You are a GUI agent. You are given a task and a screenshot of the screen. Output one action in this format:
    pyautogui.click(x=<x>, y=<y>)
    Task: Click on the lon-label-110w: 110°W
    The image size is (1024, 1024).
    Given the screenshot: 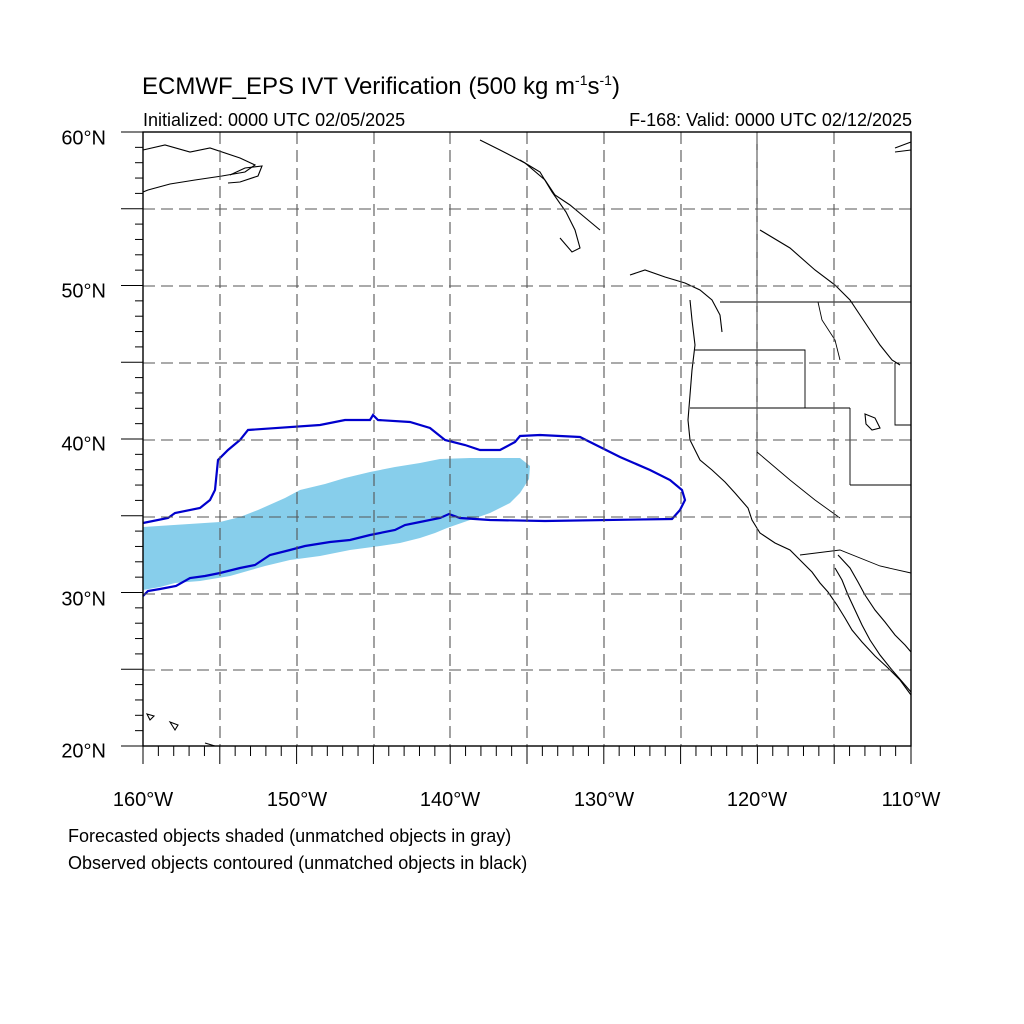 What is the action you would take?
    pyautogui.click(x=911, y=800)
    